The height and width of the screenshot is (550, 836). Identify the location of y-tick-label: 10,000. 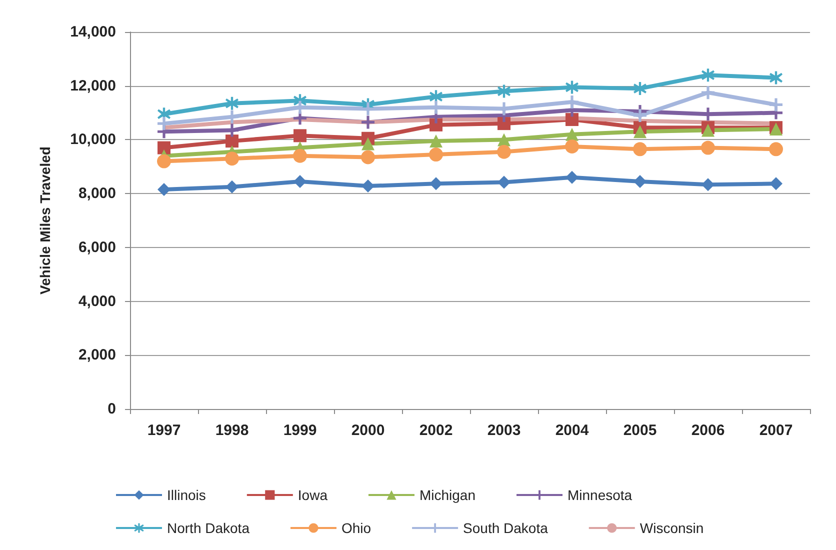
(93, 139).